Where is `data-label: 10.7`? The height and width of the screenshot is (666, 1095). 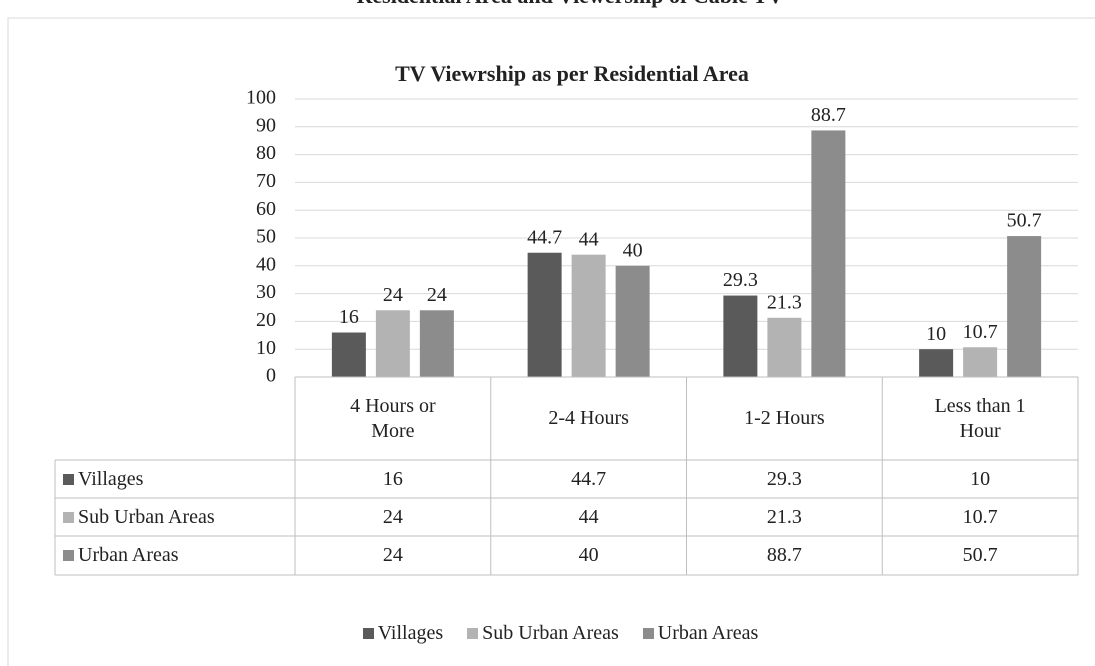
data-label: 10.7 is located at coordinates (980, 332).